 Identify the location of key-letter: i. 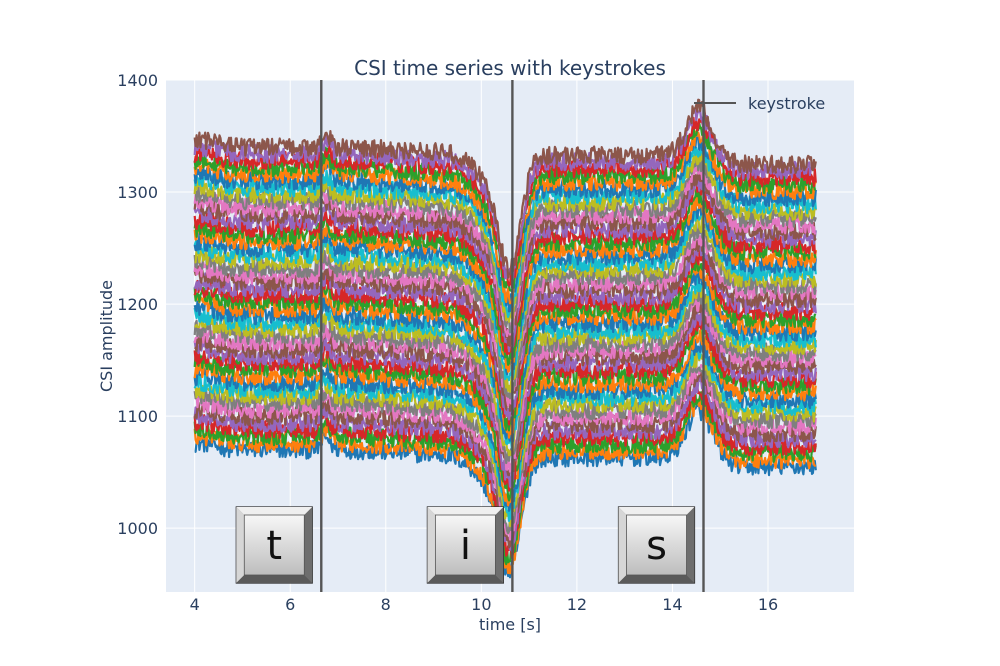
(465, 546).